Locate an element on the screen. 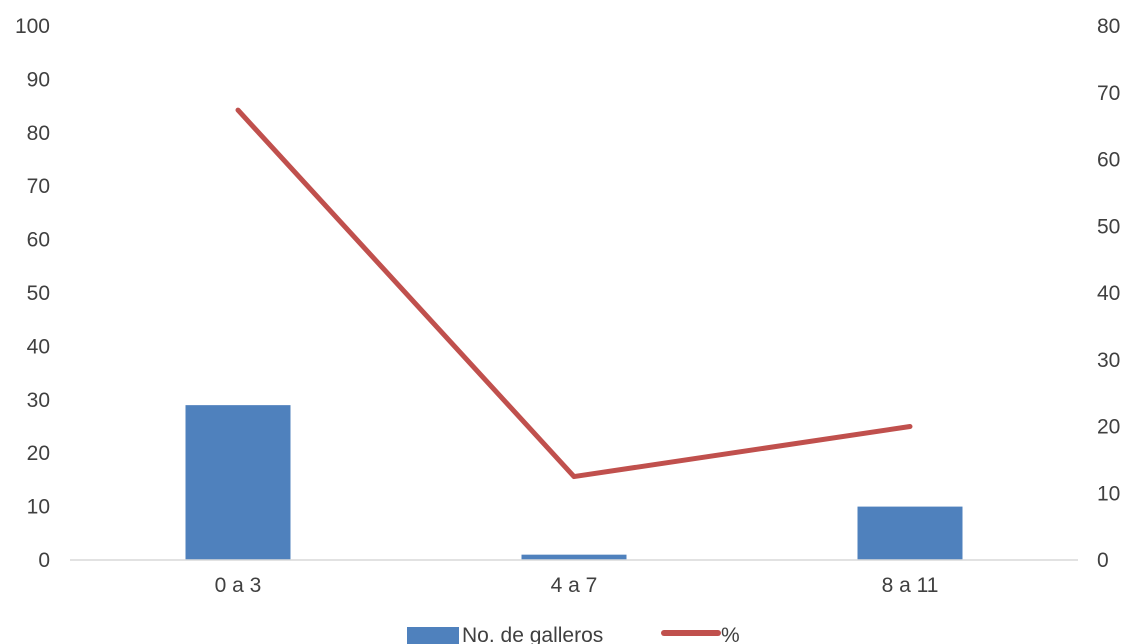  right-axis-tick-label: 40 is located at coordinates (1108, 293).